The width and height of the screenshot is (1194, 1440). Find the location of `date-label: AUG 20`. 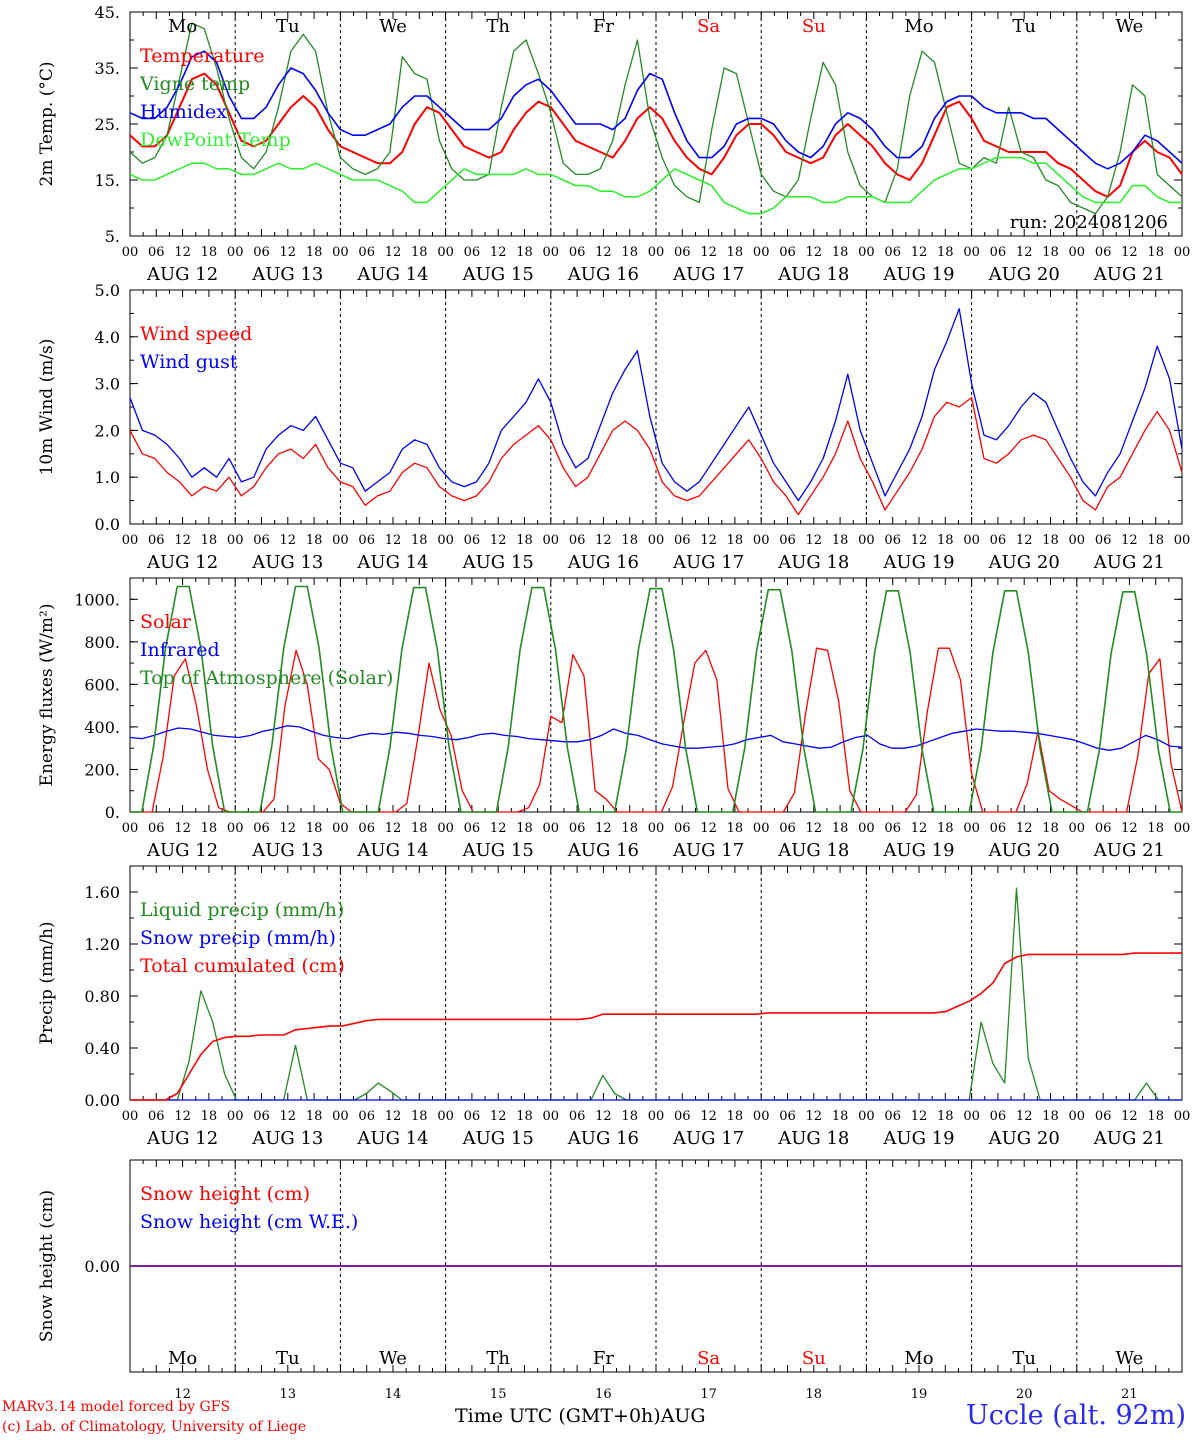

date-label: AUG 20 is located at coordinates (1024, 1138).